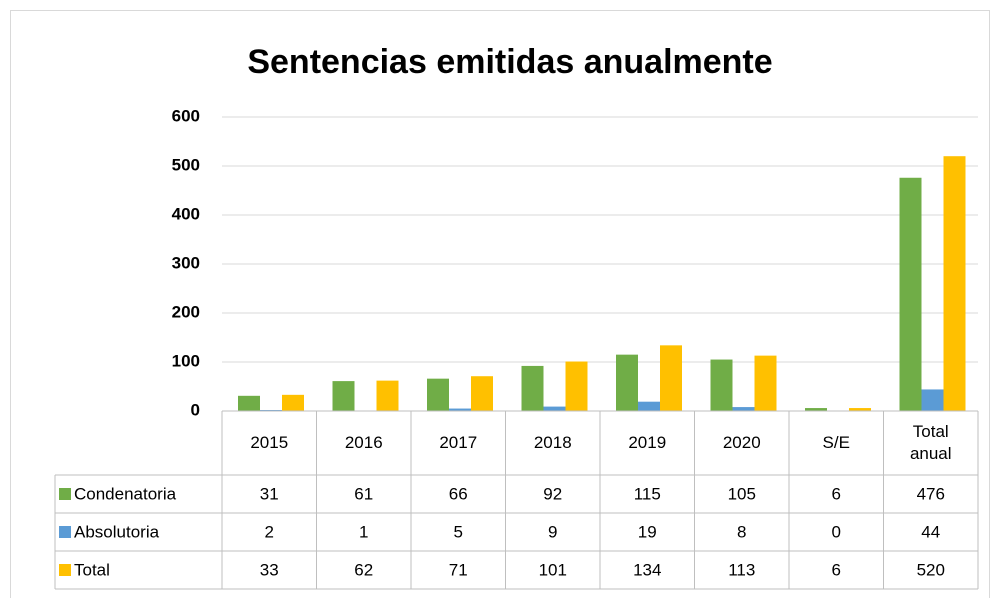 This screenshot has height=598, width=993. What do you see at coordinates (186, 262) in the screenshot?
I see `y-tick-label: 300` at bounding box center [186, 262].